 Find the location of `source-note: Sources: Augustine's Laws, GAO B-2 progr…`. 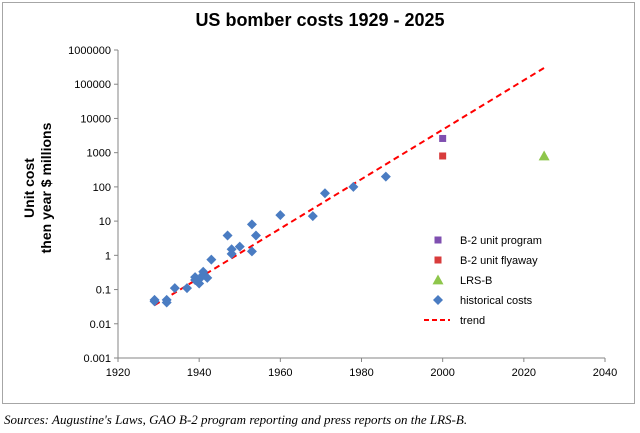

source-note: Sources: Augustine's Laws, GAO B-2 progr… is located at coordinates (236, 419).